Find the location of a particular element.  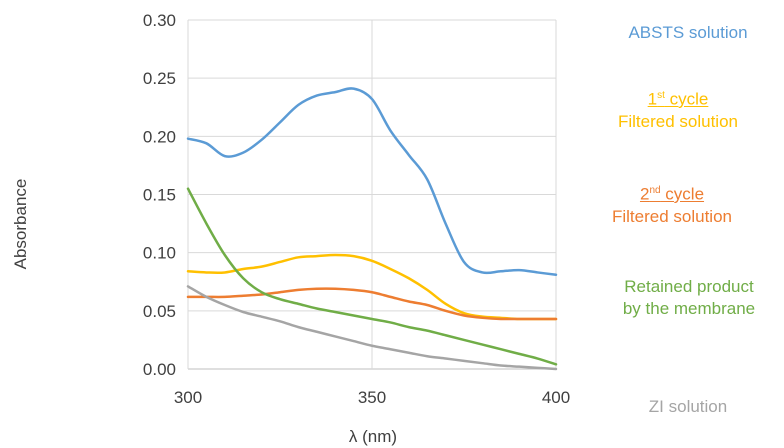

legend-retained-line2: by the membrane is located at coordinates (689, 308).